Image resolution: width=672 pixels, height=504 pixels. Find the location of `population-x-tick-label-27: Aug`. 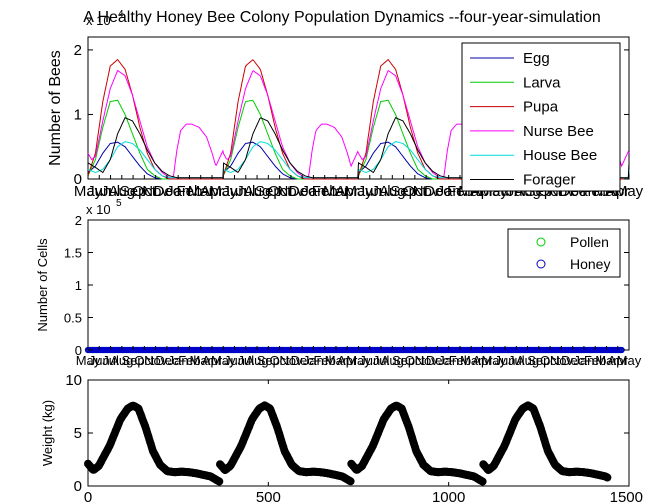

population-x-tick-label-27: Aug is located at coordinates (392, 191).